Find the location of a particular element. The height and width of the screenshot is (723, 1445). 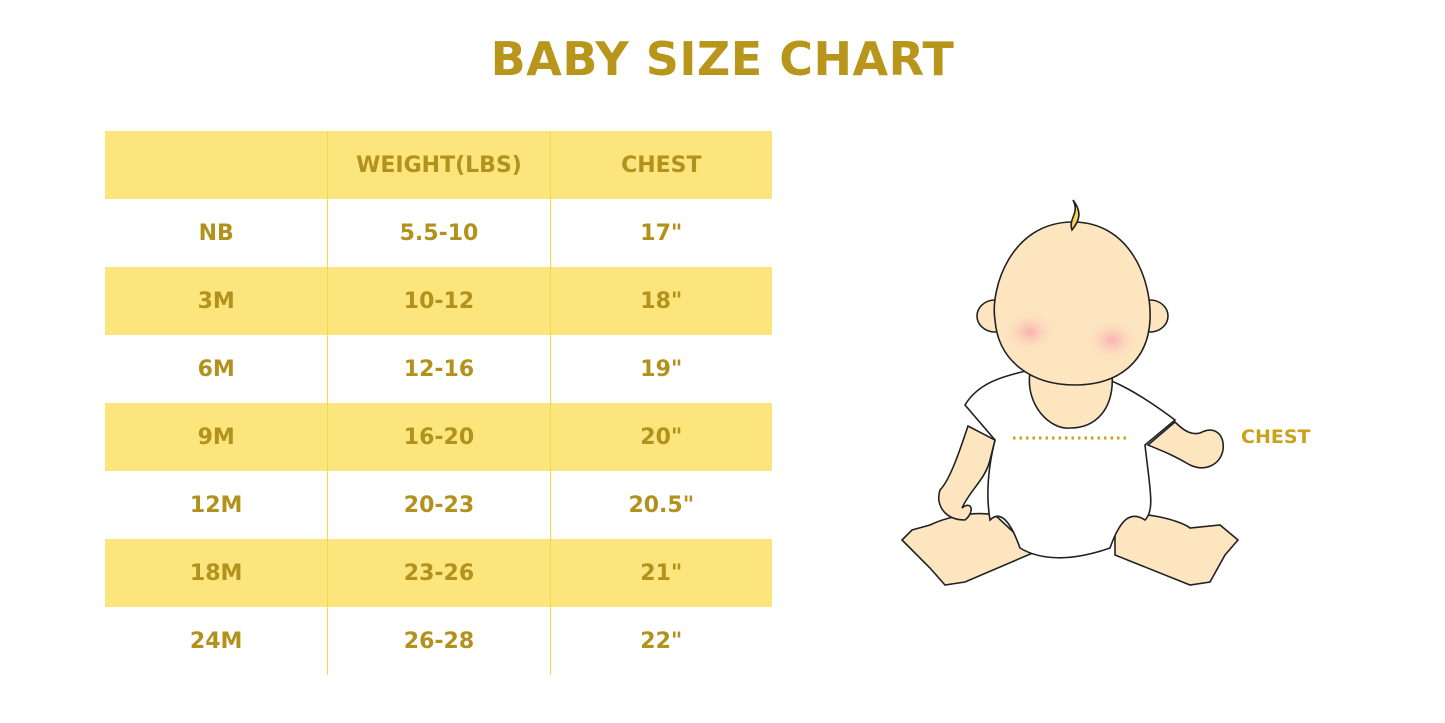

size-cell: 18M is located at coordinates (216, 573).